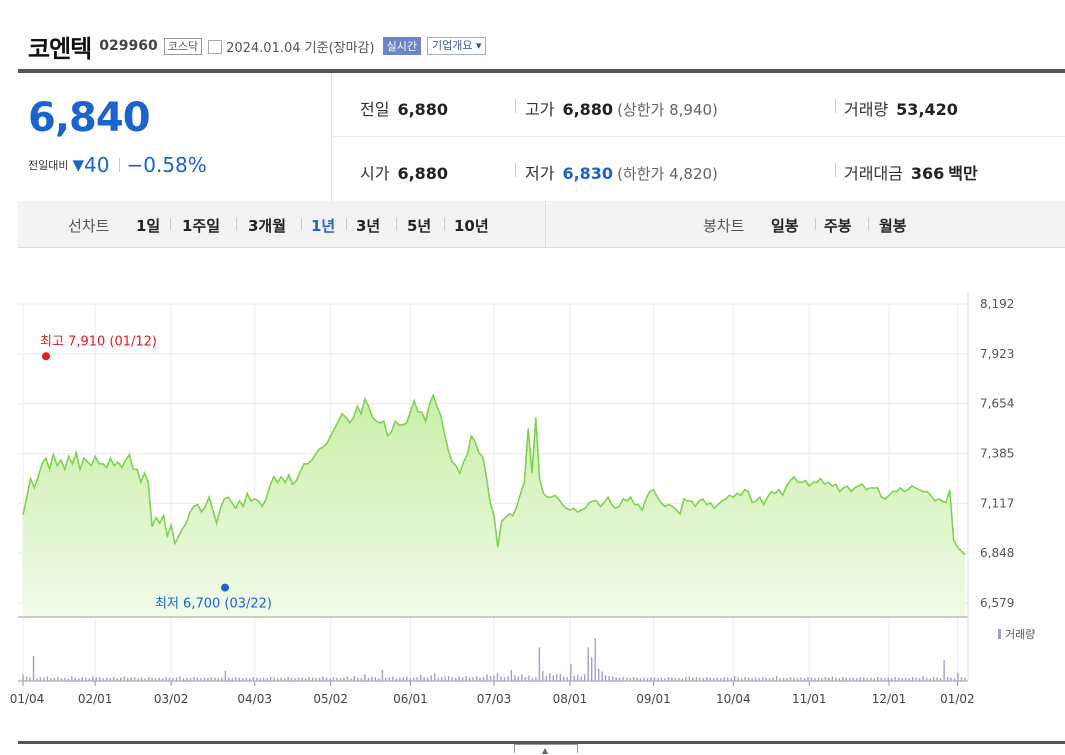 This screenshot has width=1065, height=755. I want to click on base-date: 2024.01.04 기준(장마감), so click(300, 48).